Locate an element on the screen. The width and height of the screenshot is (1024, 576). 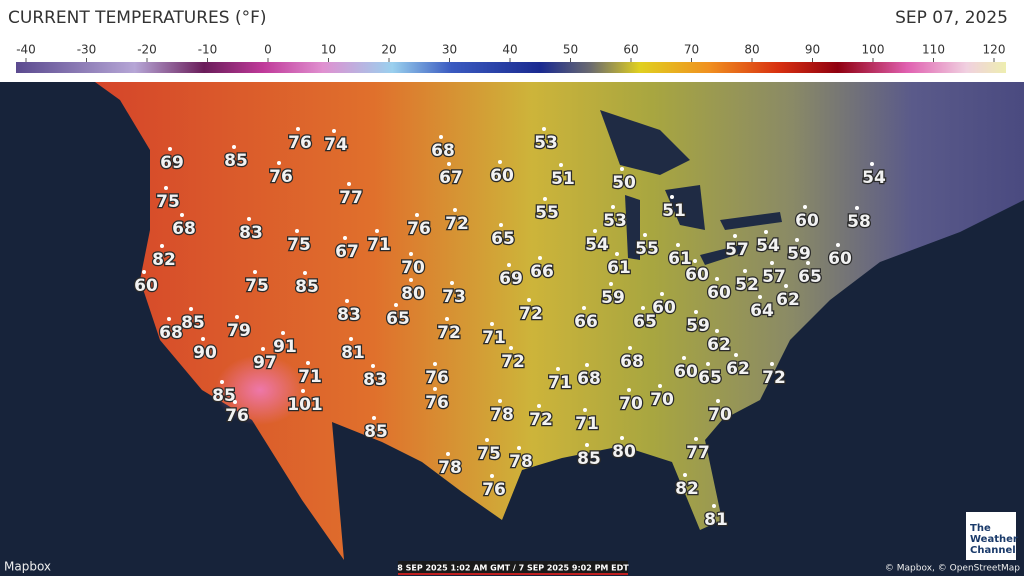
legend-tick-label: 100 is located at coordinates (873, 50).